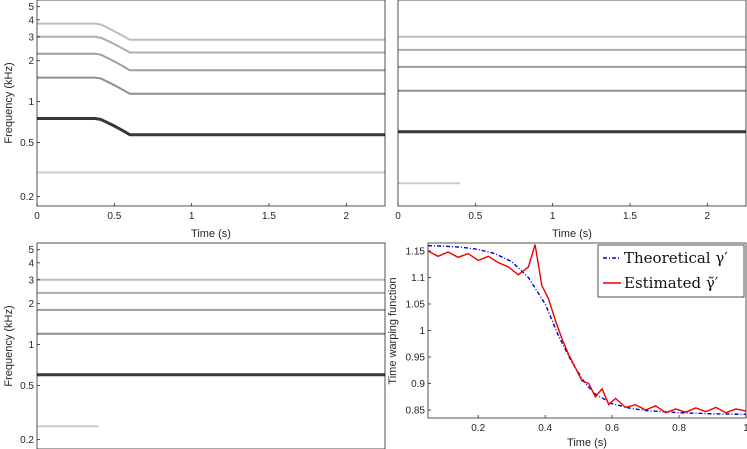  Describe the element at coordinates (545, 428) in the screenshot. I see `x-tick-label: 0.4` at that location.